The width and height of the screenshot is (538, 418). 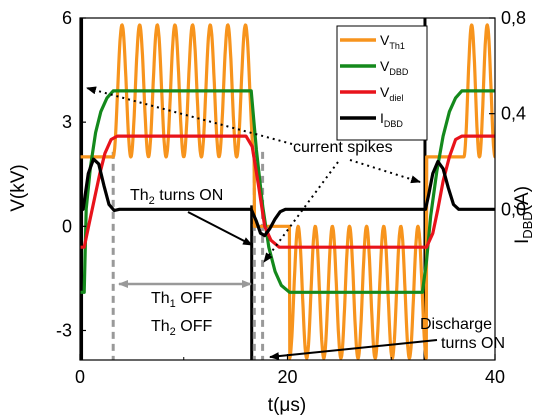 What do you see at coordinates (80, 377) in the screenshot?
I see `x-tick-label: 0` at bounding box center [80, 377].